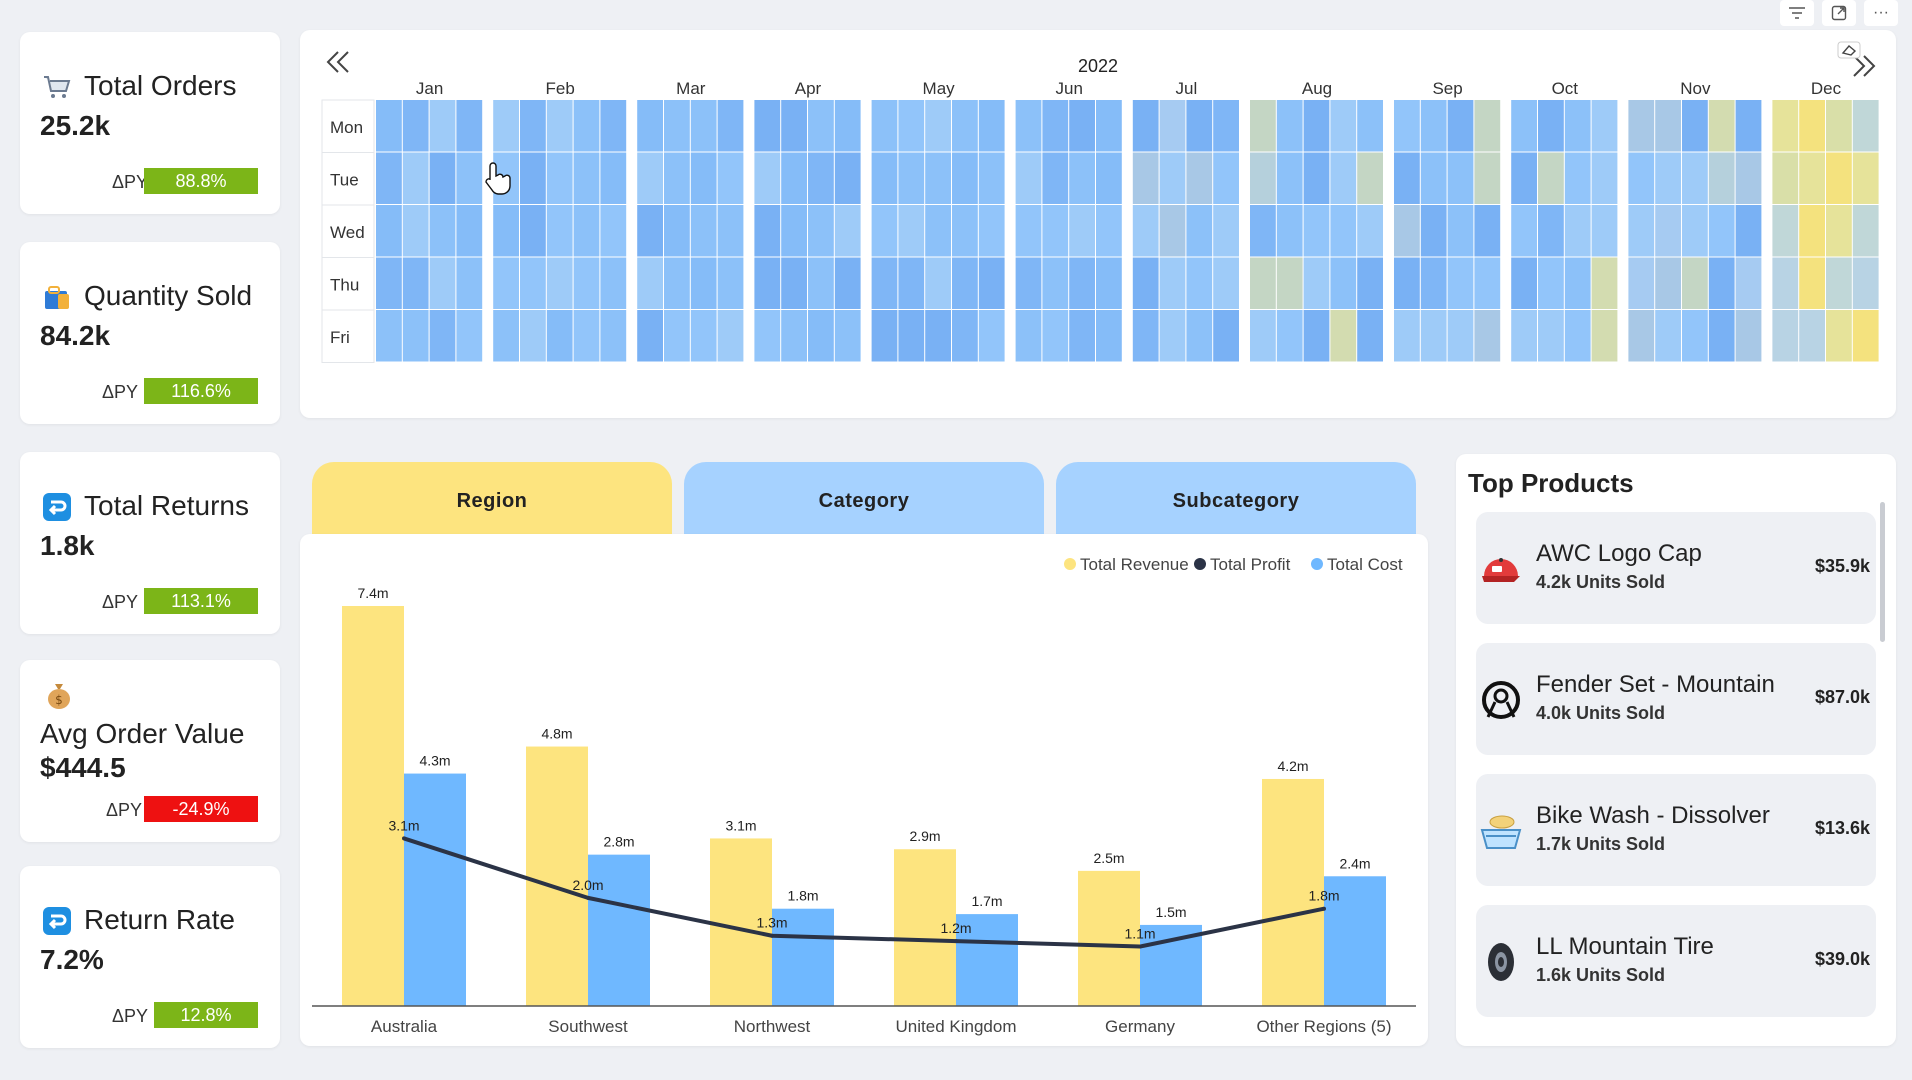  What do you see at coordinates (492, 498) in the screenshot?
I see `tab-region: Region` at bounding box center [492, 498].